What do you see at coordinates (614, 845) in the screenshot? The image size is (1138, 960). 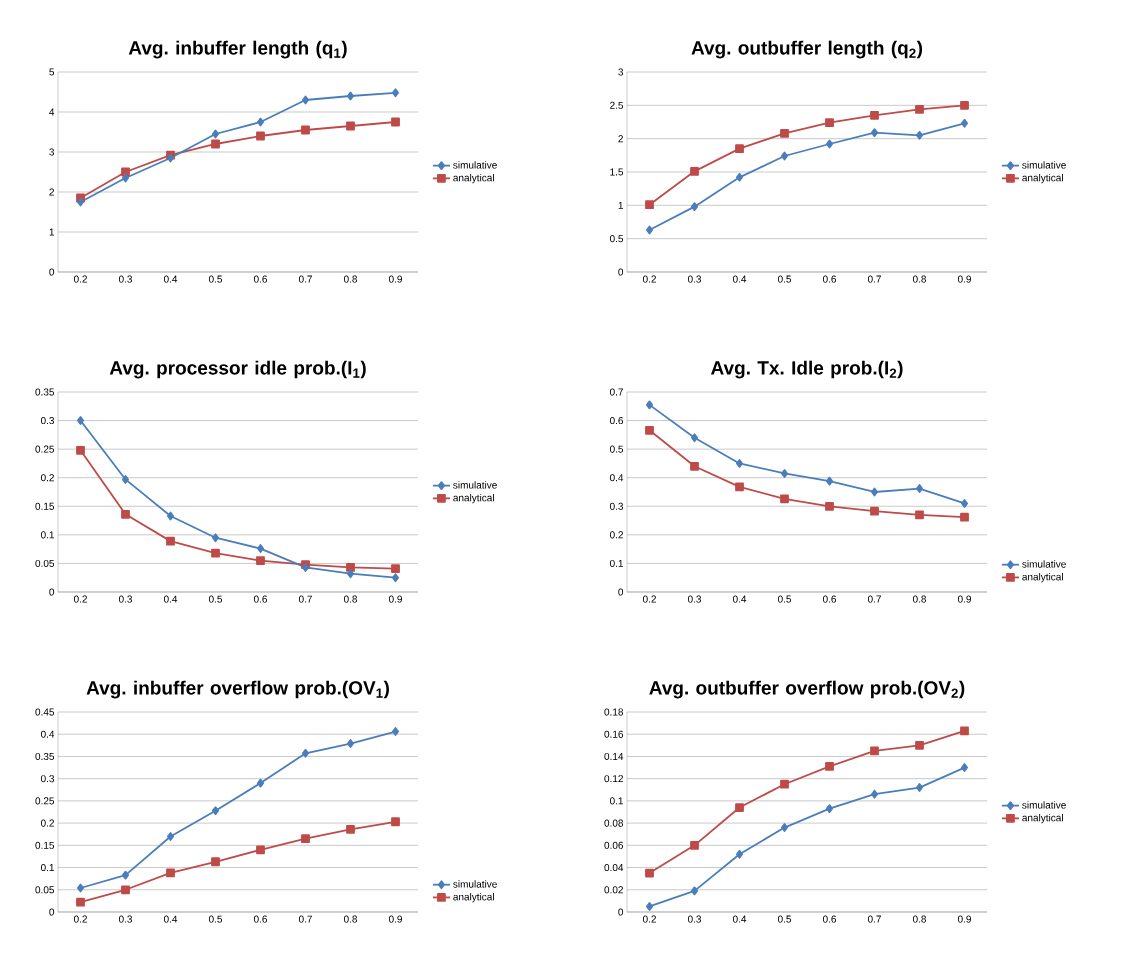 I see `y-tick-label: 0.06` at bounding box center [614, 845].